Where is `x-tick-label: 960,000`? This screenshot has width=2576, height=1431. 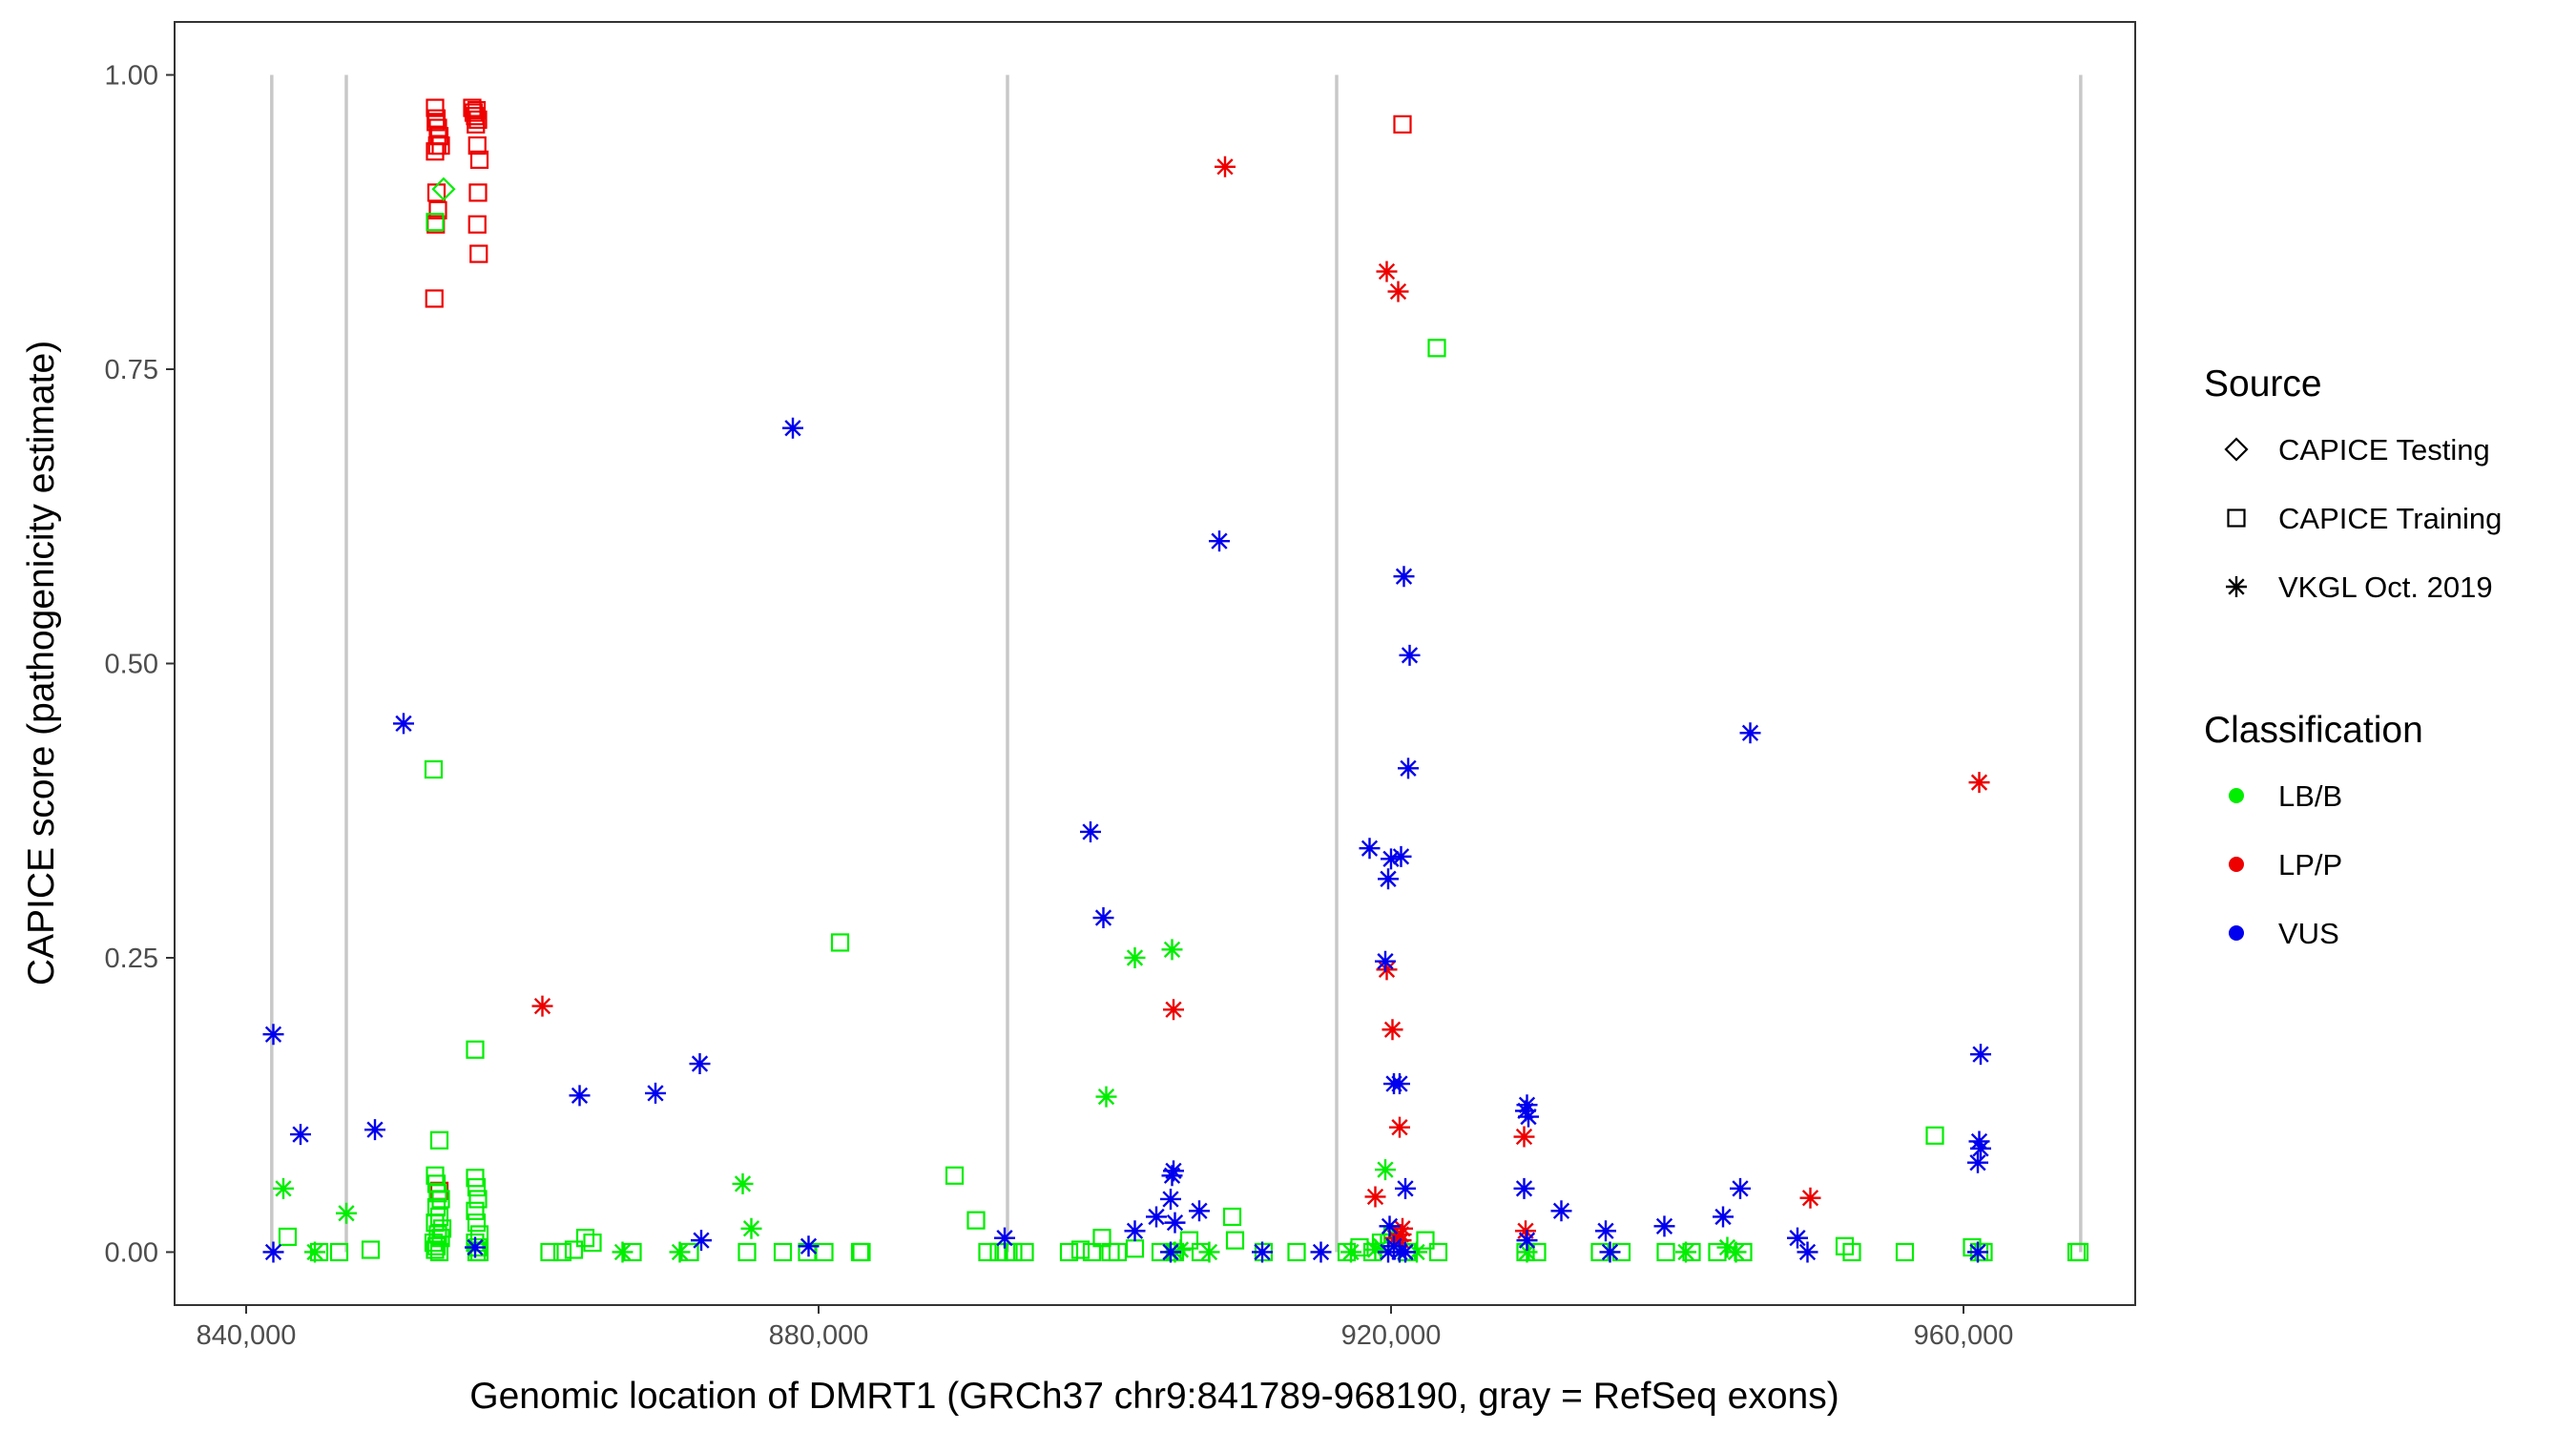 x-tick-label: 960,000 is located at coordinates (1964, 1335).